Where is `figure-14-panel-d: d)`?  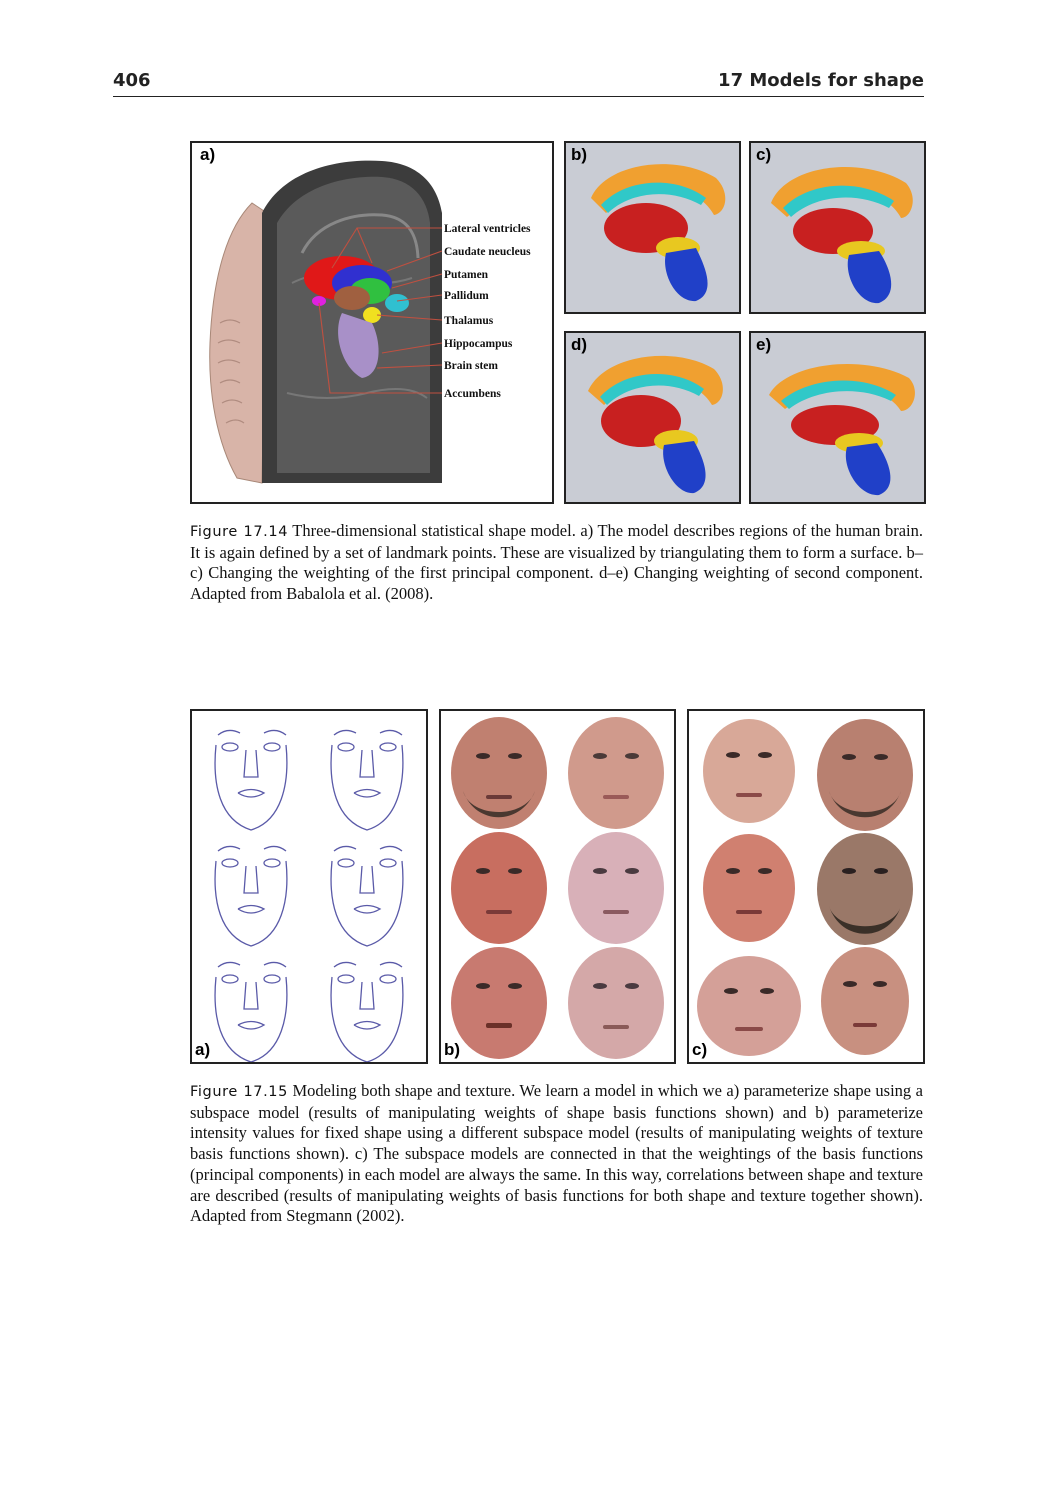
figure-14-panel-d: d) is located at coordinates (652, 417).